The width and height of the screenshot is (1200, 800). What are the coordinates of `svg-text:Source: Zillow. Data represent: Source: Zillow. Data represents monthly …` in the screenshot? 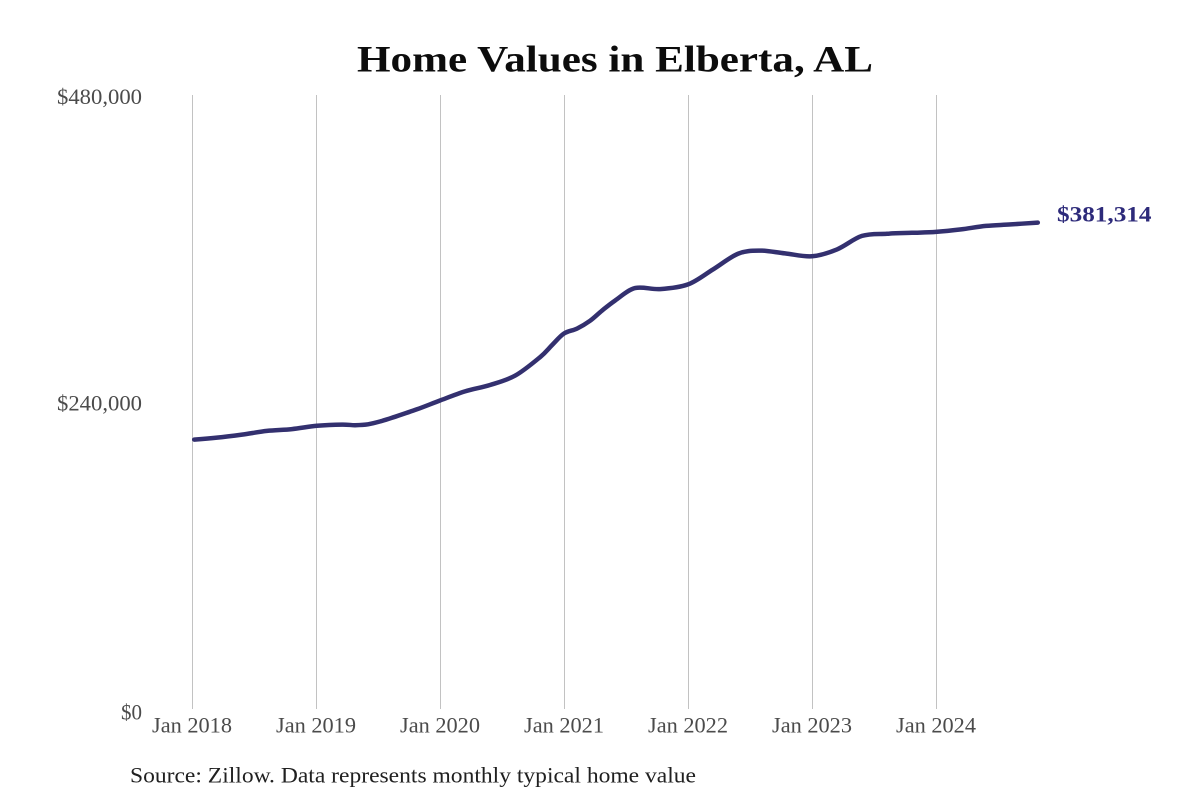 It's located at (413, 775).